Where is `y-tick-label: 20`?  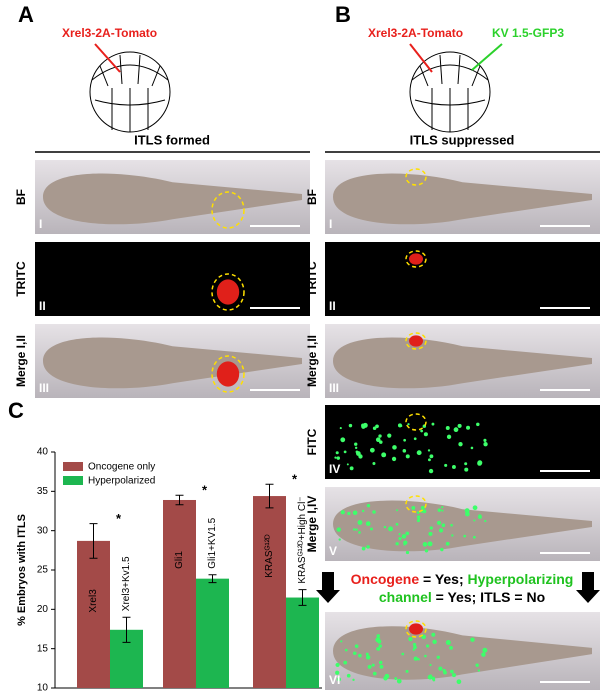 y-tick-label: 20 is located at coordinates (43, 609).